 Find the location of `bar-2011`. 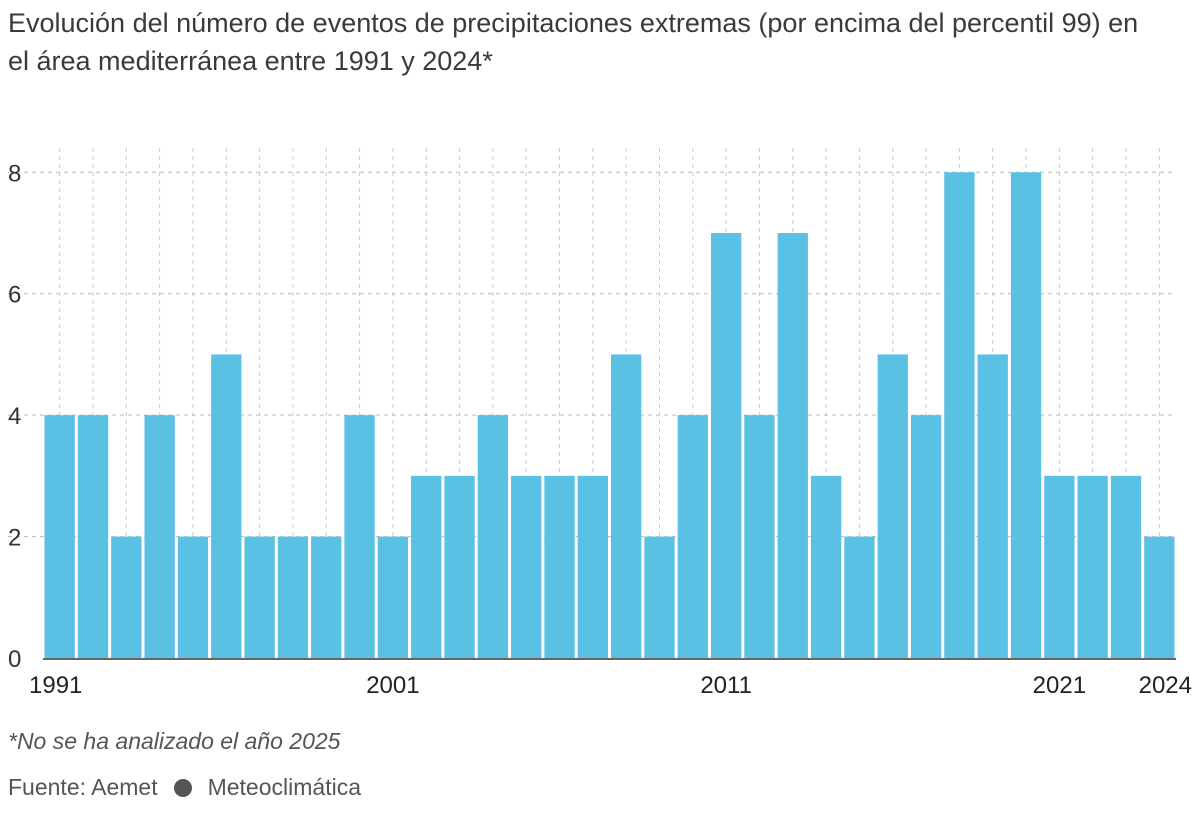

bar-2011 is located at coordinates (726, 445).